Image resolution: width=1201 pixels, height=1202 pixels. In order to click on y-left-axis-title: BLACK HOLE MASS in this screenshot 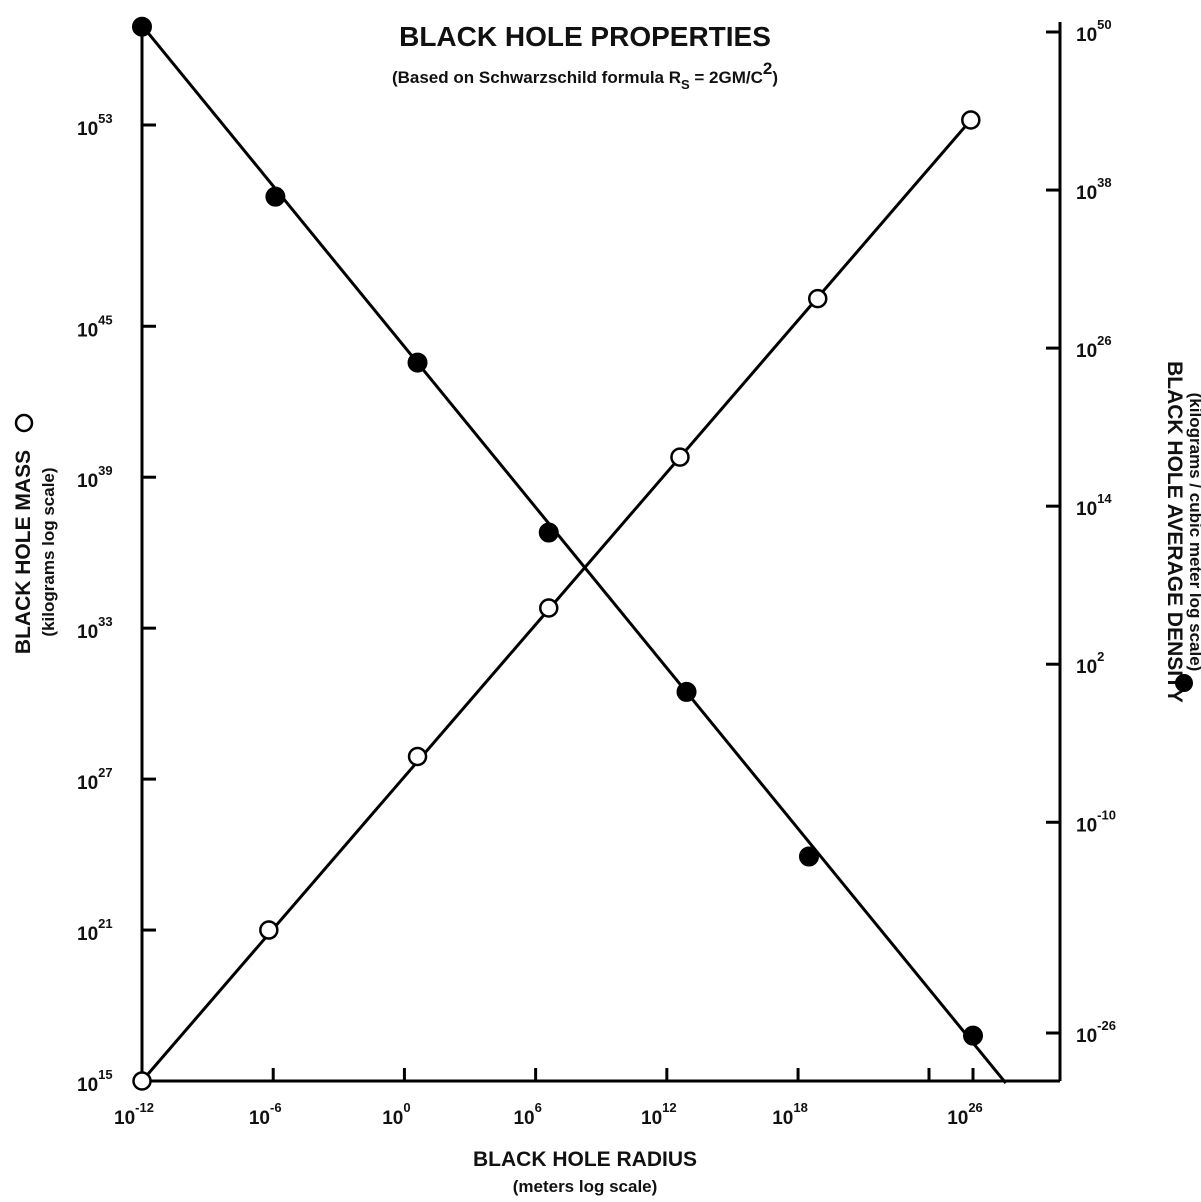, I will do `click(23, 552)`.